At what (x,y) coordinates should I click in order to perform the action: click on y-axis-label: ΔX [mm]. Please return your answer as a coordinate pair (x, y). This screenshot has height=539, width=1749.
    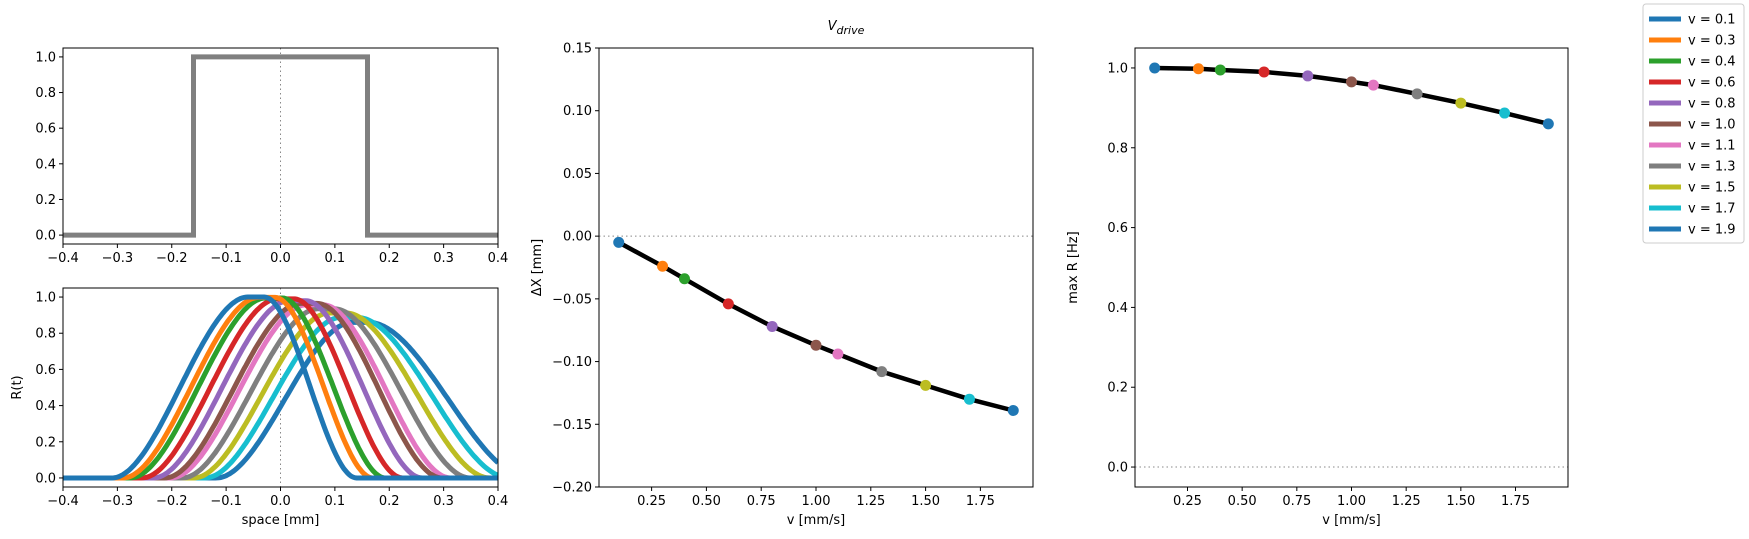
    Looking at the image, I should click on (537, 267).